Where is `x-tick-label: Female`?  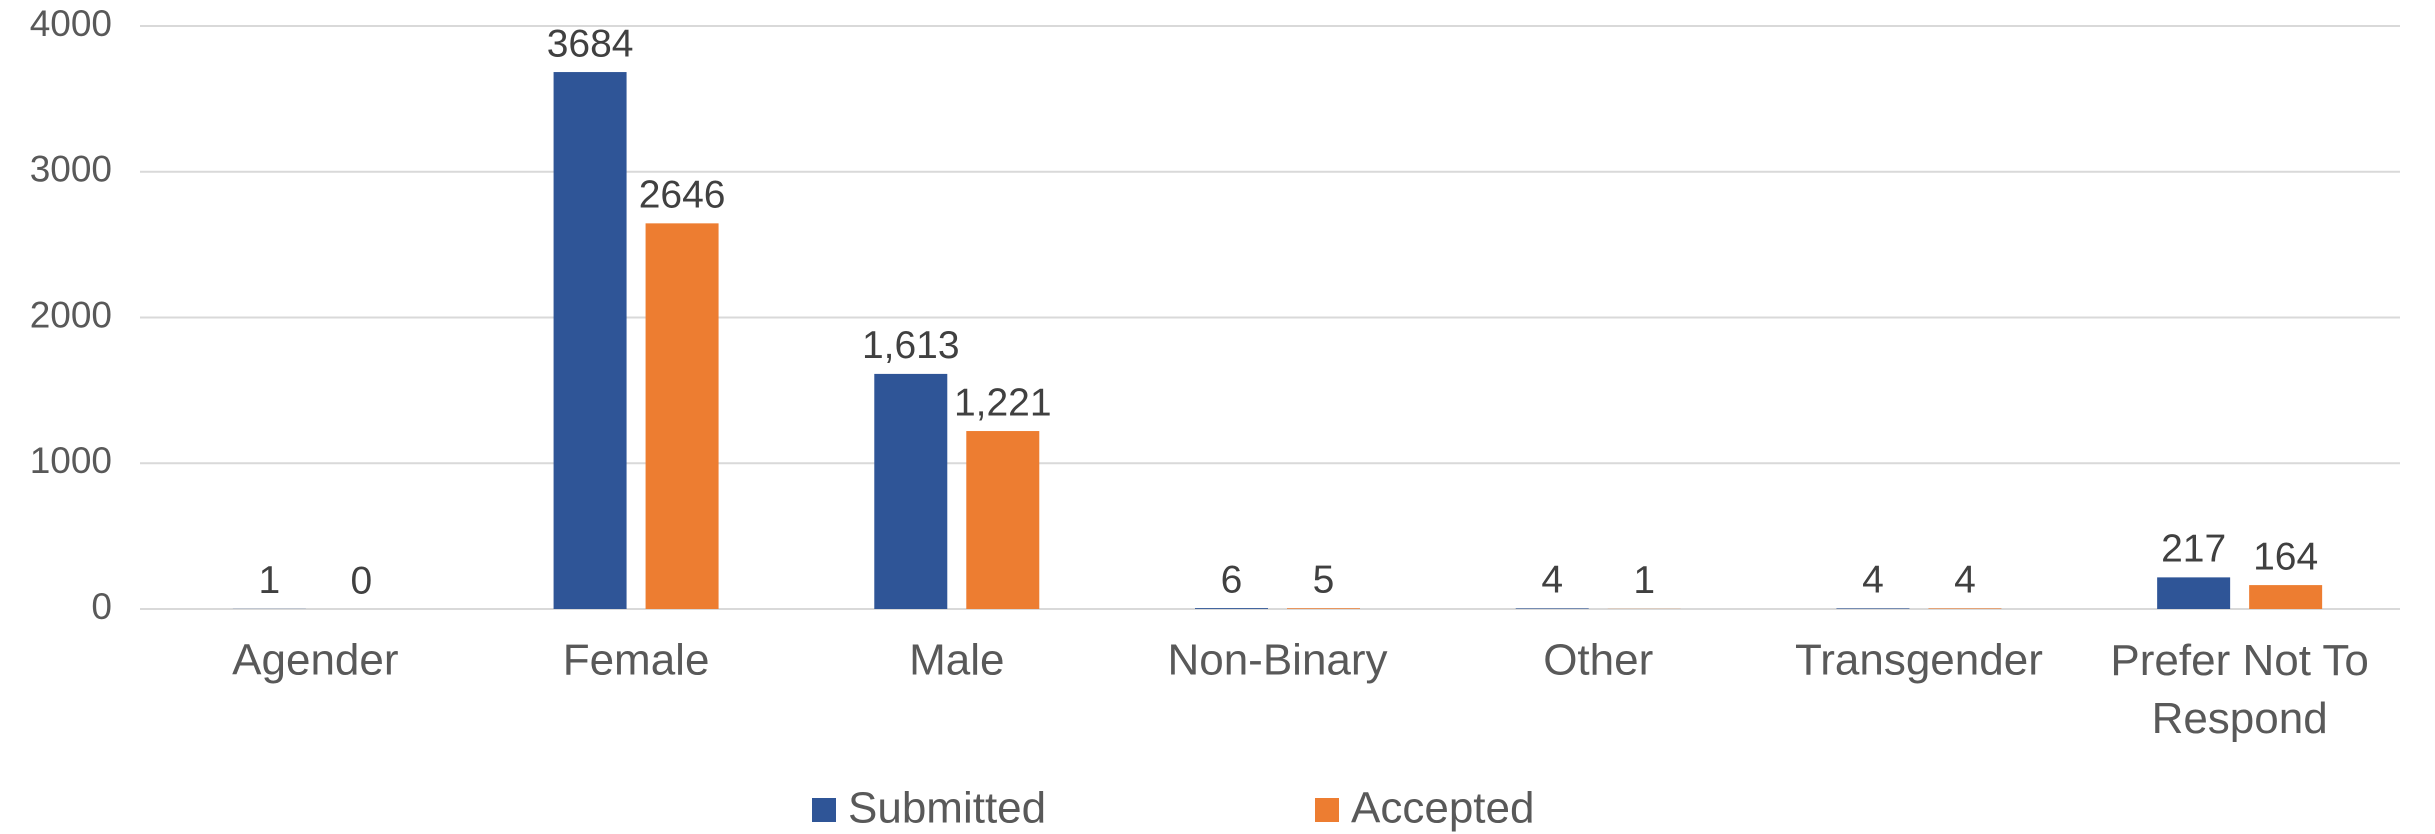 x-tick-label: Female is located at coordinates (636, 660).